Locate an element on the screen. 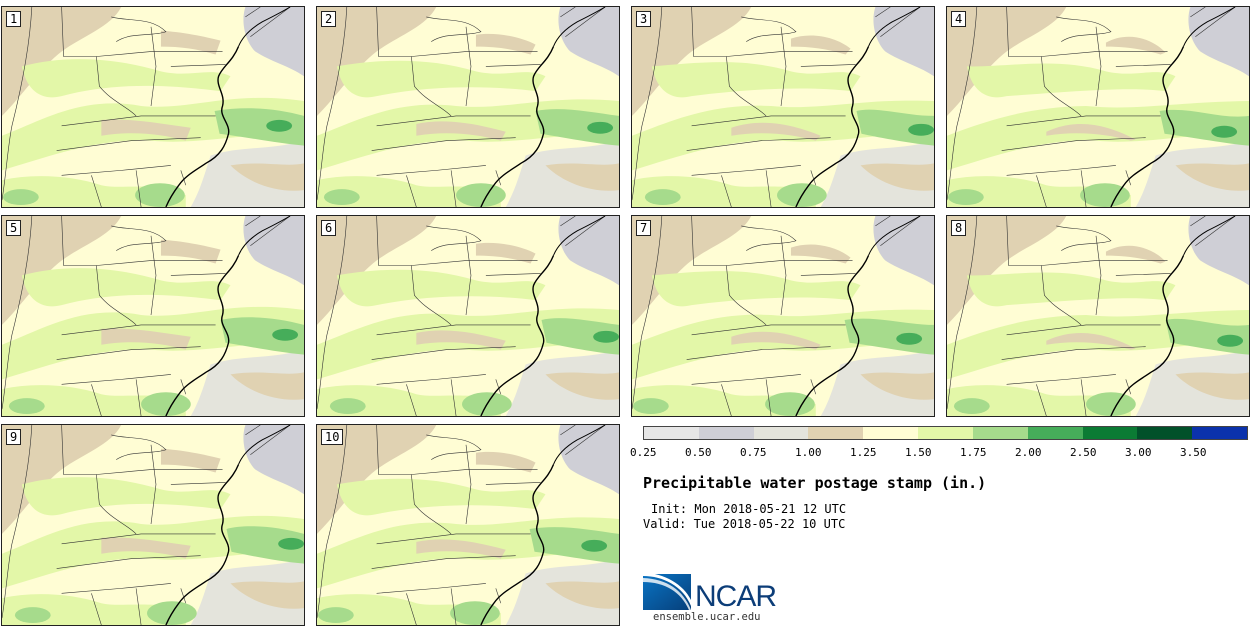 The height and width of the screenshot is (627, 1260). stamp-number: 9 is located at coordinates (14, 437).